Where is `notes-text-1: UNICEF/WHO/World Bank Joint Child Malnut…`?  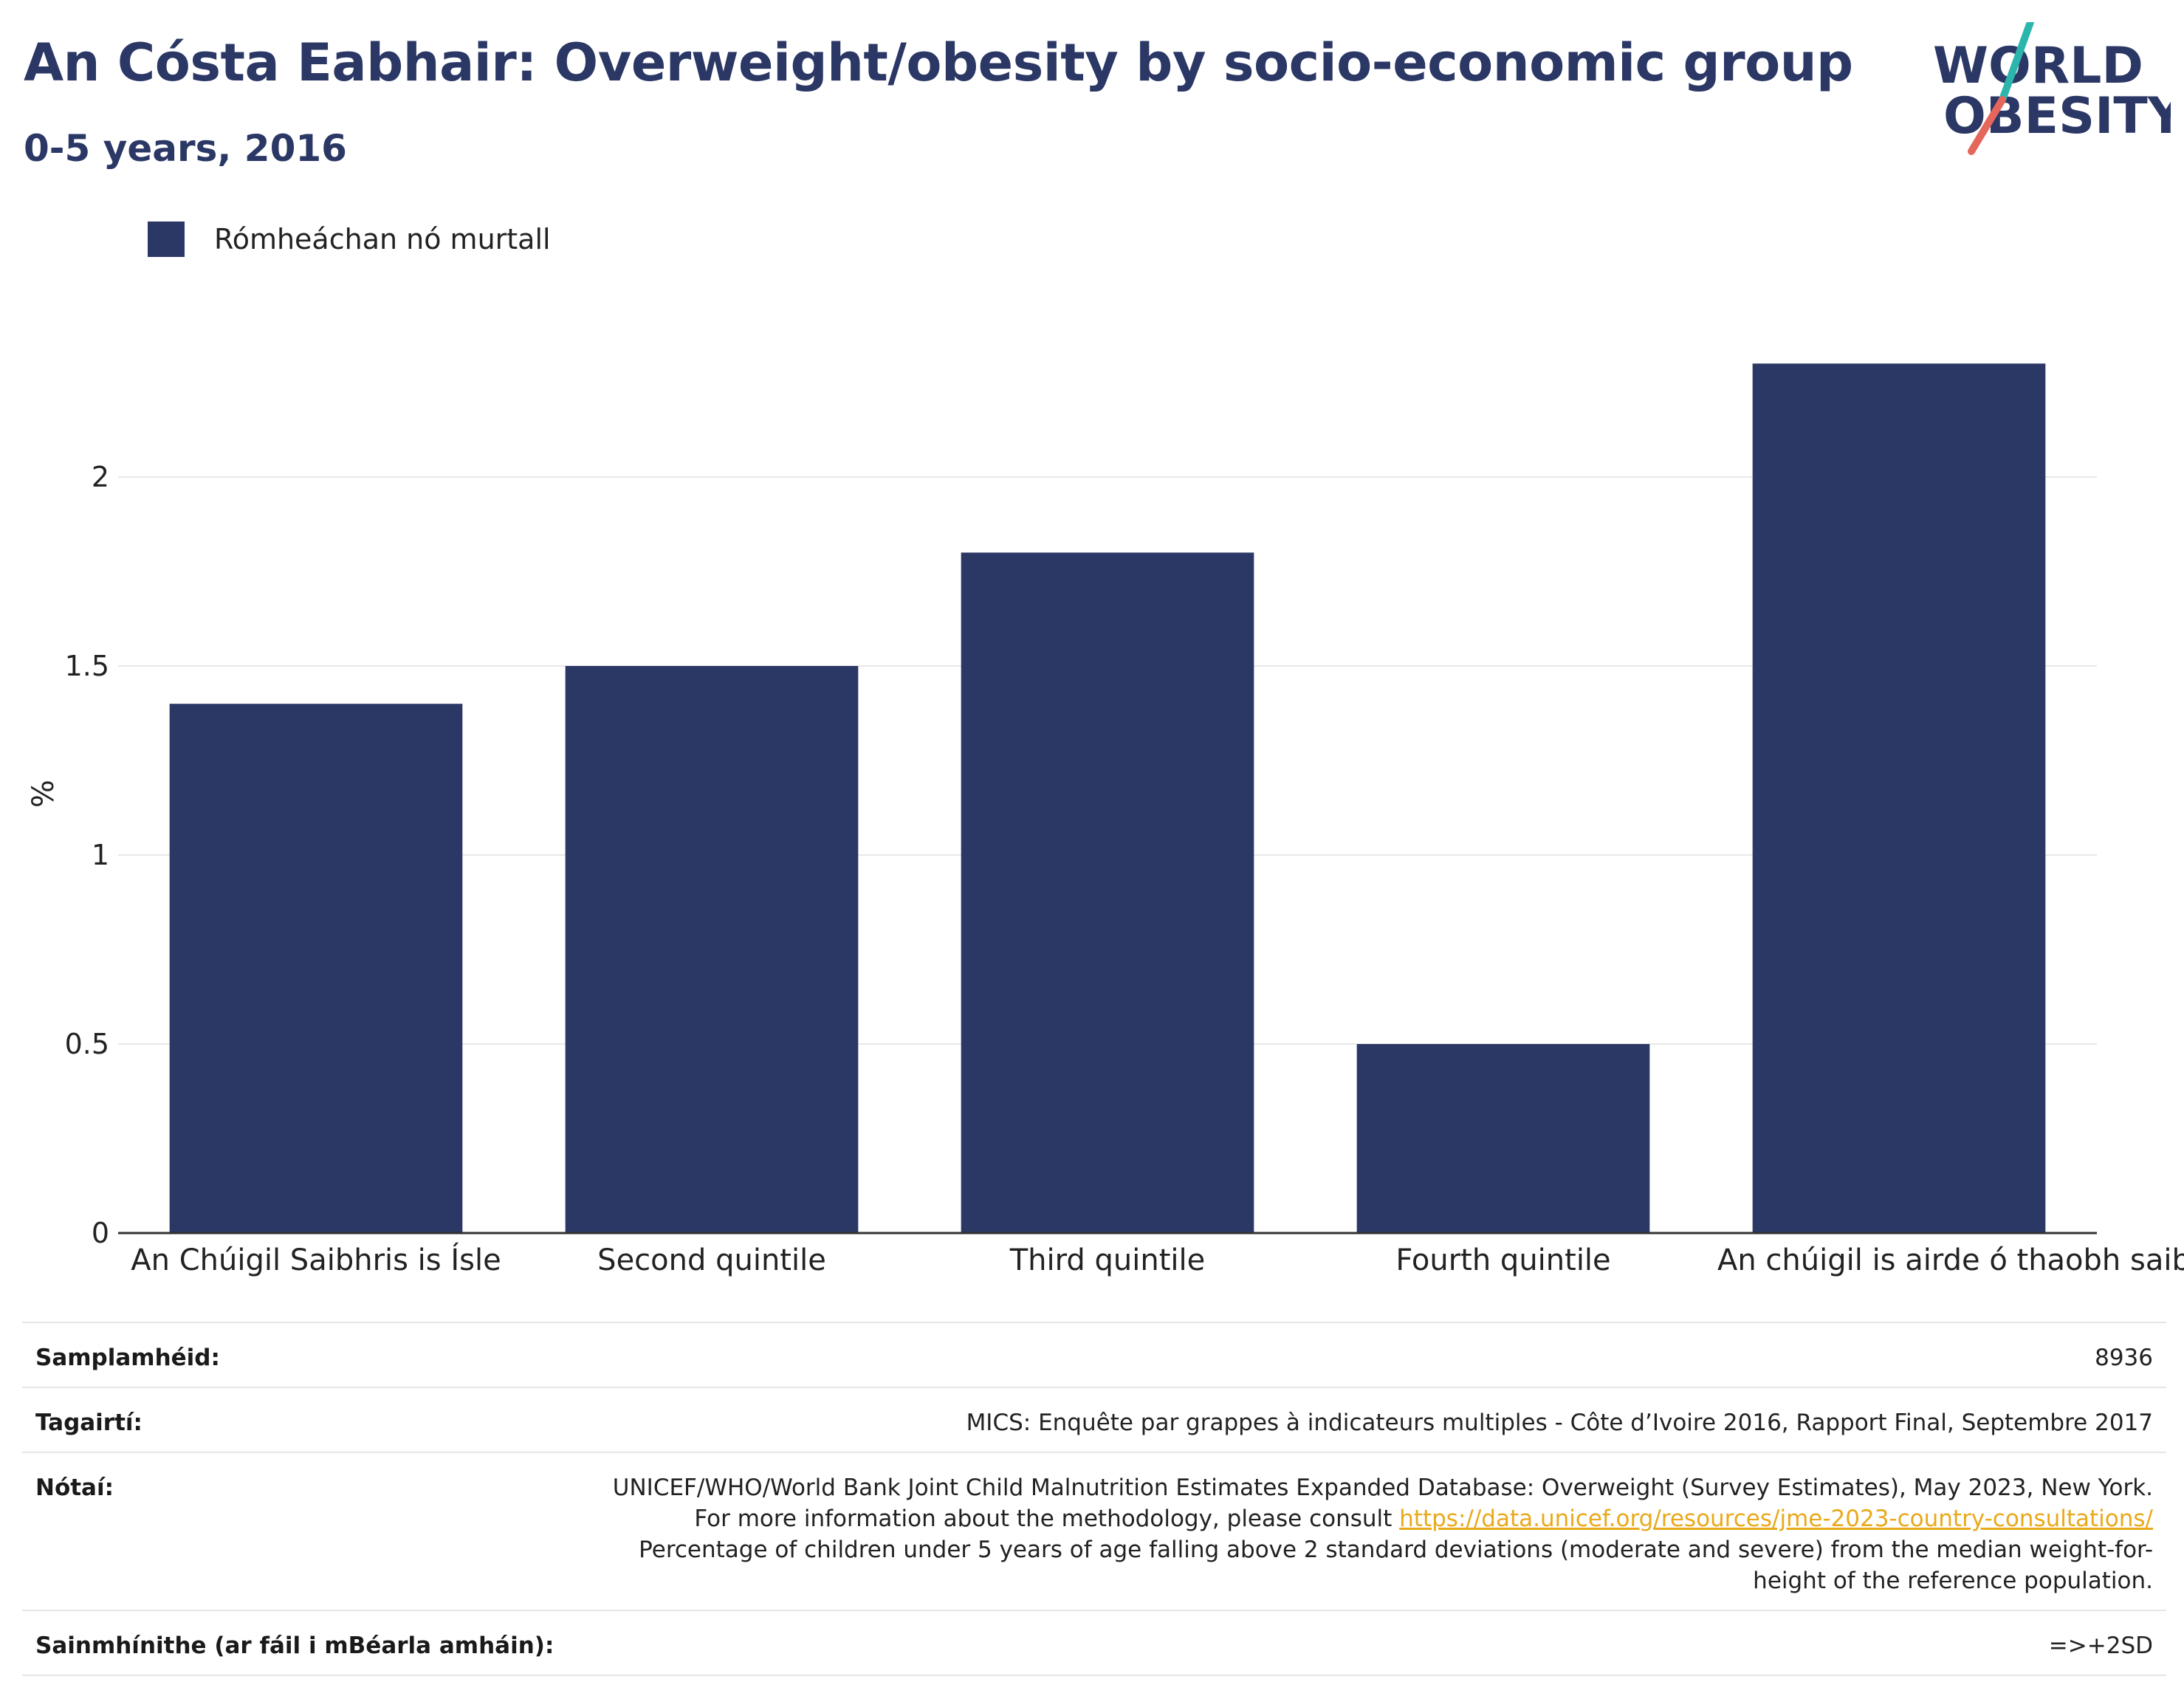 notes-text-1: UNICEF/WHO/World Bank Joint Child Malnut… is located at coordinates (1382, 1503).